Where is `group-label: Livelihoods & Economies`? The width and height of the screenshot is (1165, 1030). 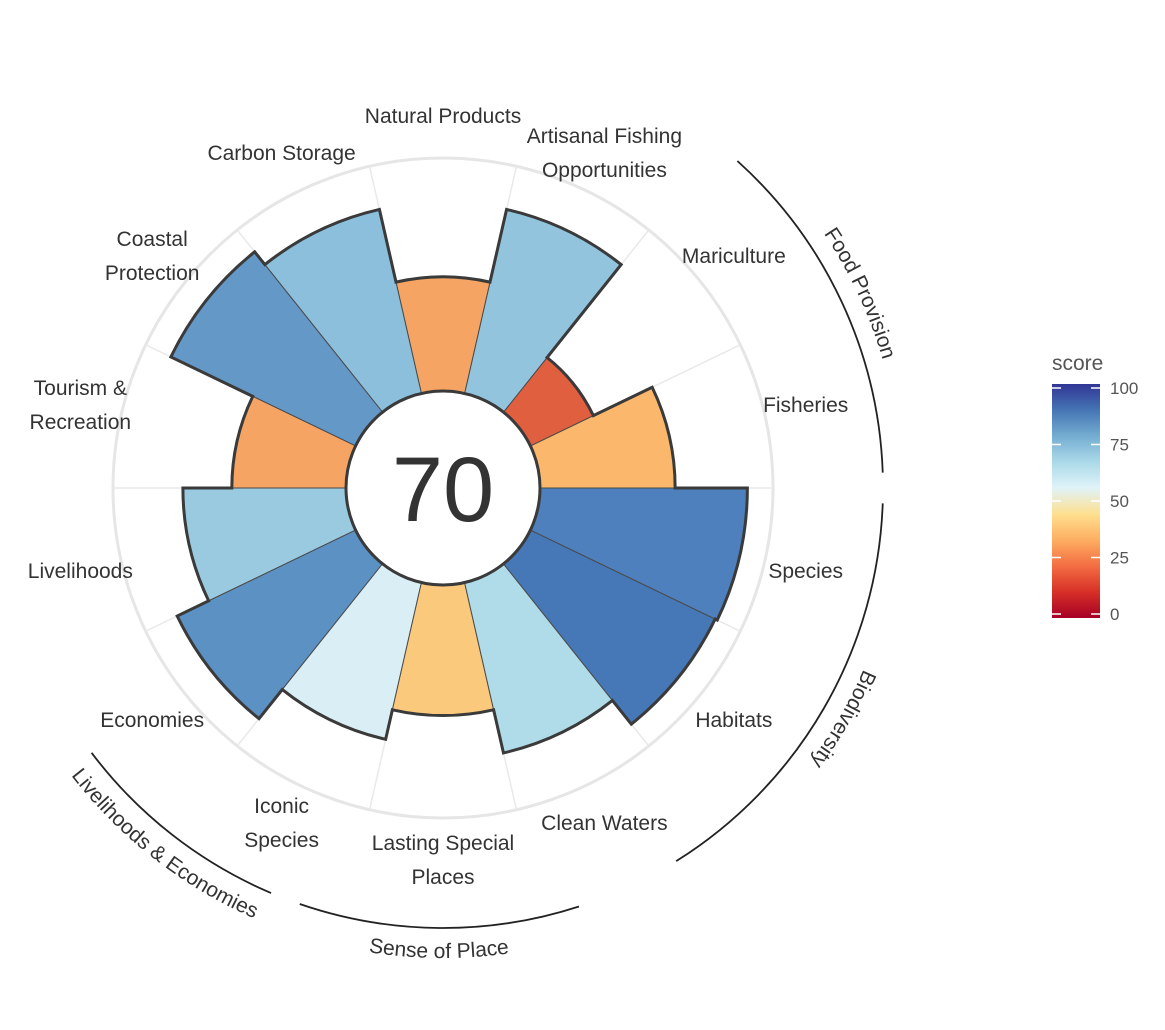
group-label: Livelihoods & Economies is located at coordinates (164, 843).